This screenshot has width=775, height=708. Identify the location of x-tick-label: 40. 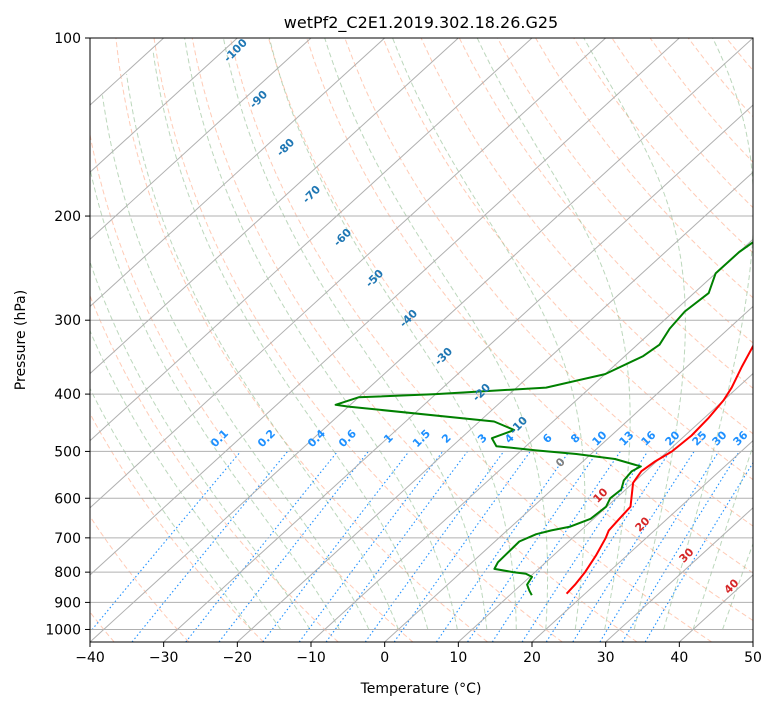
(679, 658).